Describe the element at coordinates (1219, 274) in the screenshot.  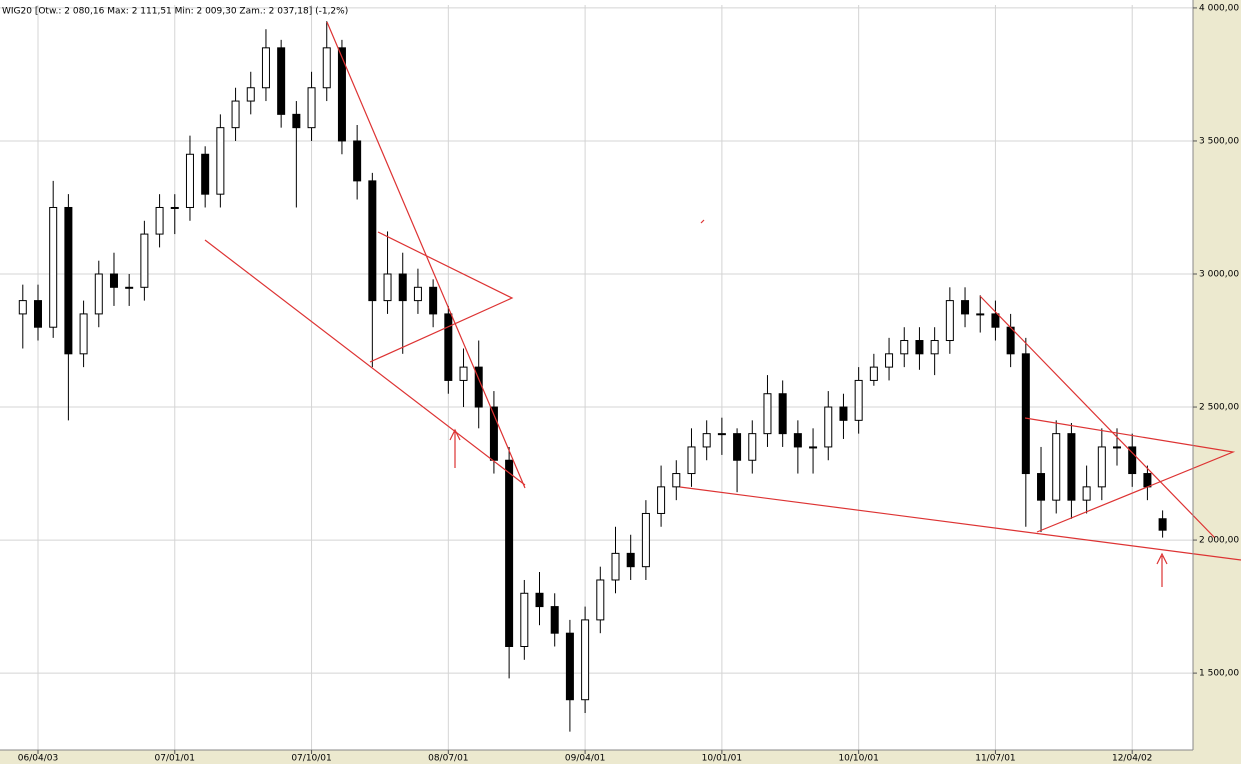
I see `y-tick-label: 3 000,00` at that location.